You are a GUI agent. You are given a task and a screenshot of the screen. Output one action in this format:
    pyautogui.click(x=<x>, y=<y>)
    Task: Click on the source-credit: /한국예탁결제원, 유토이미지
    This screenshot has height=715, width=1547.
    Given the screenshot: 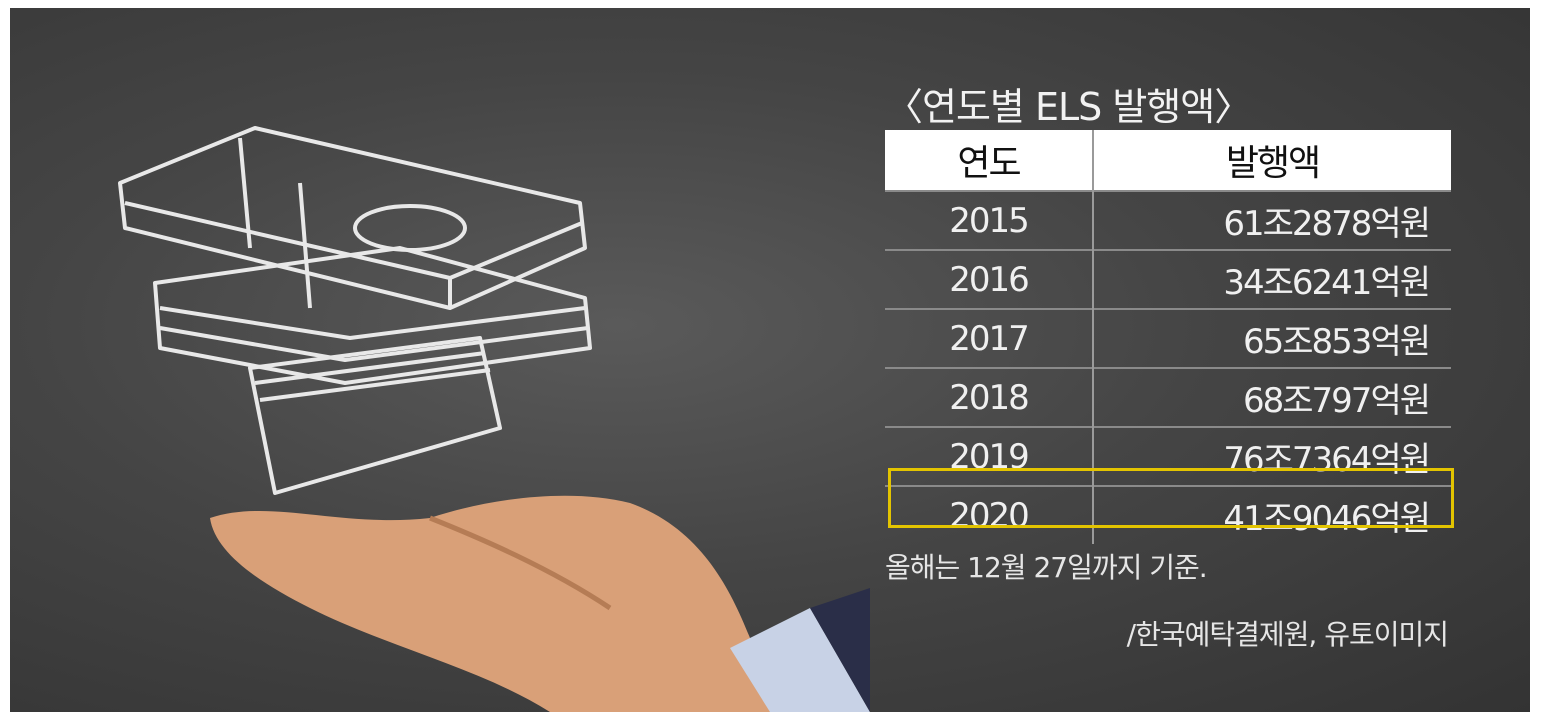 What is the action you would take?
    pyautogui.click(x=1287, y=634)
    